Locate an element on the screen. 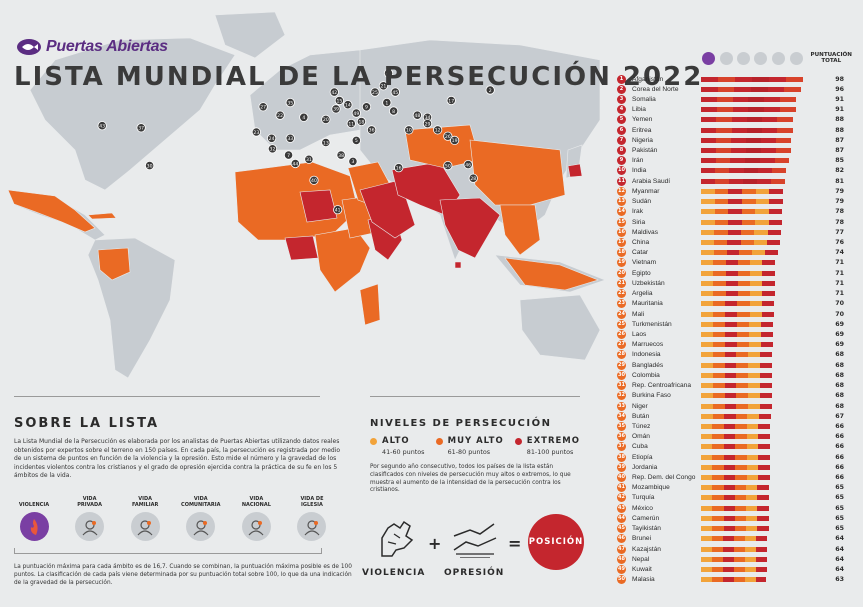 The width and height of the screenshot is (863, 607). ranking-row: 42 Turquía 65 is located at coordinates (740, 498).